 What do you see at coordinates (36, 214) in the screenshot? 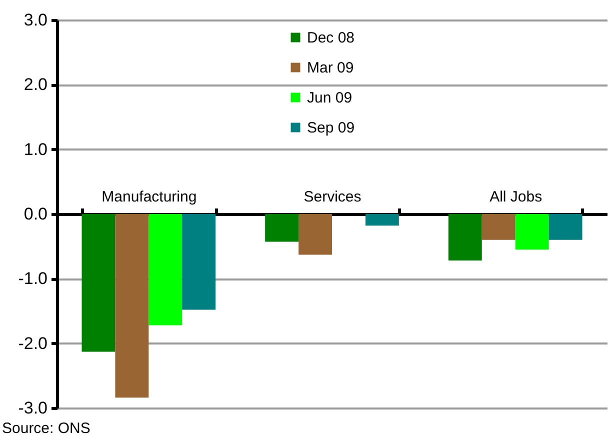
I see `y-tick-label: 0.0` at bounding box center [36, 214].